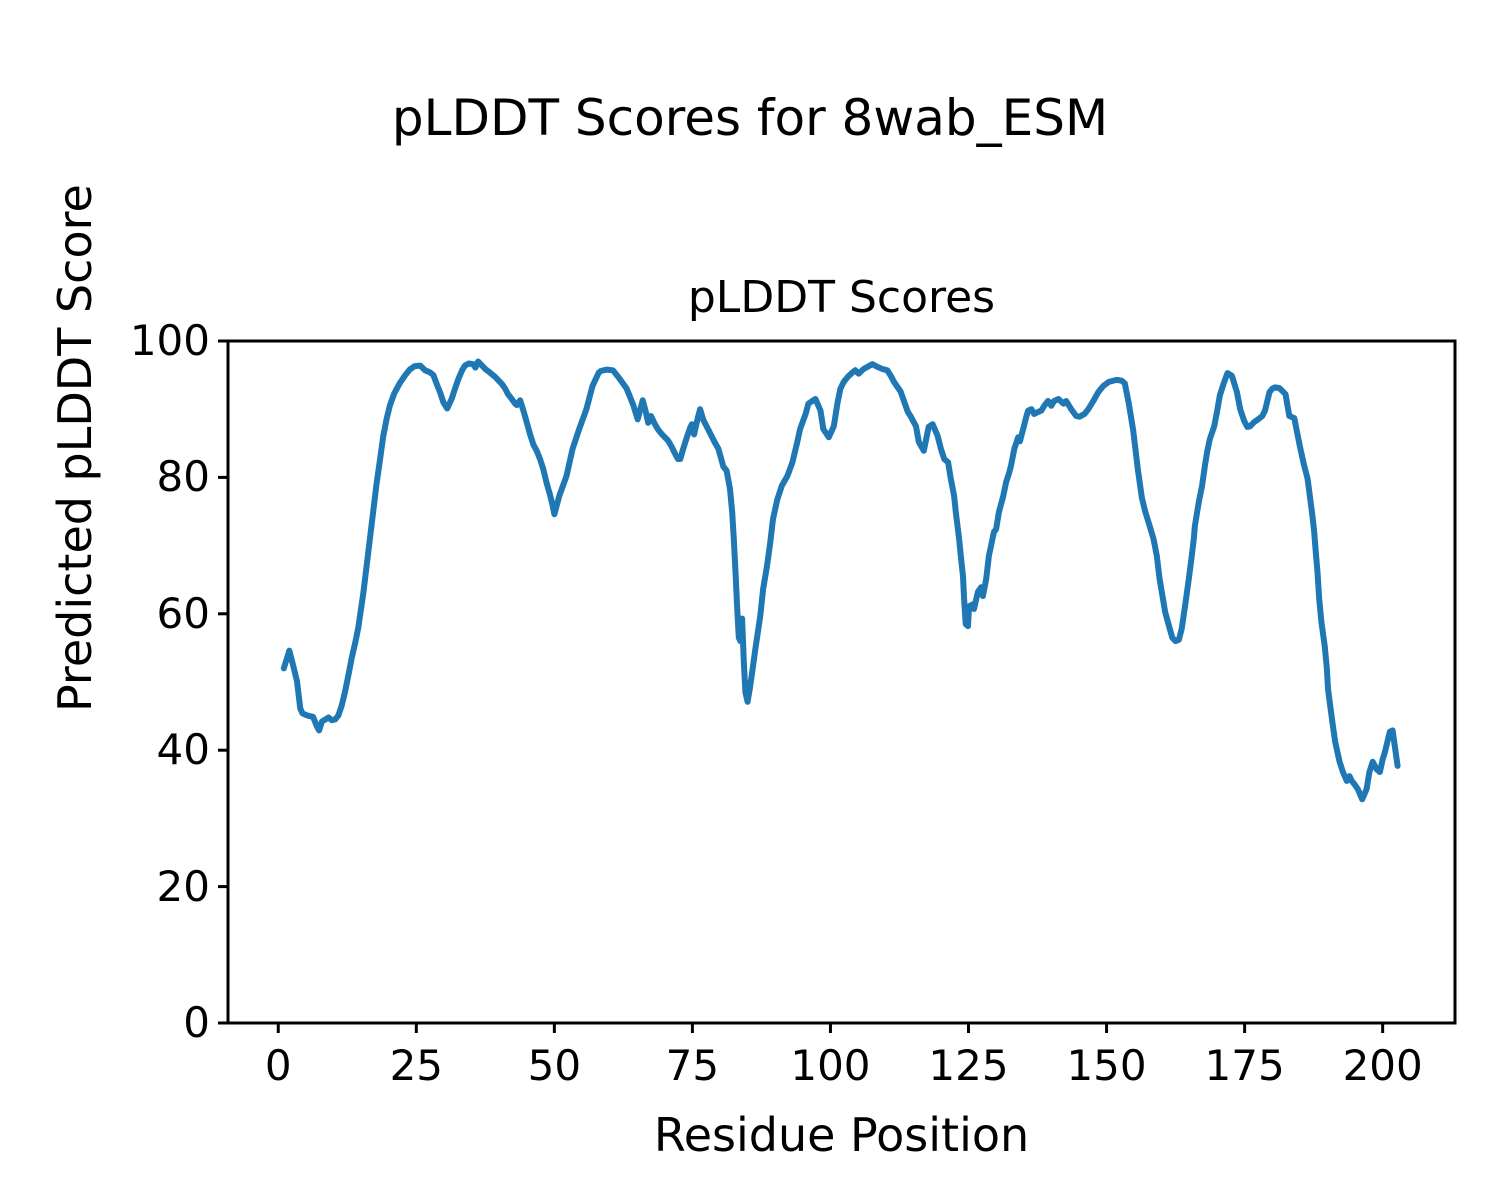 The height and width of the screenshot is (1200, 1500). I want to click on x-tick-label: 100, so click(830, 1065).